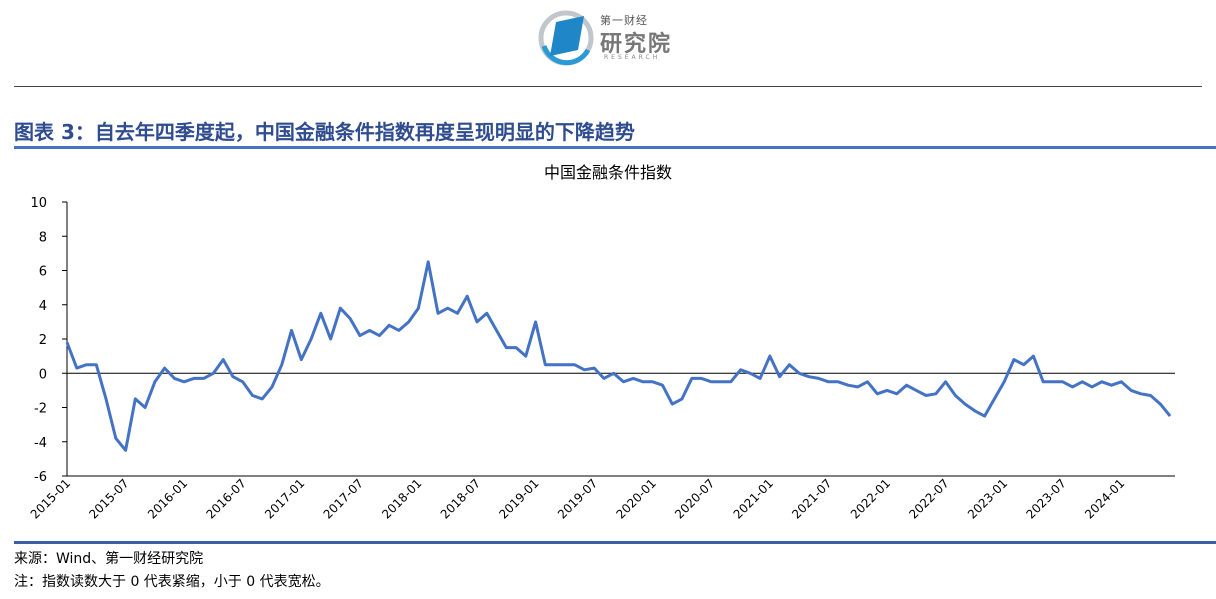 This screenshot has width=1216, height=599. What do you see at coordinates (284, 498) in the screenshot?
I see `x-tick-label: 2017-01` at bounding box center [284, 498].